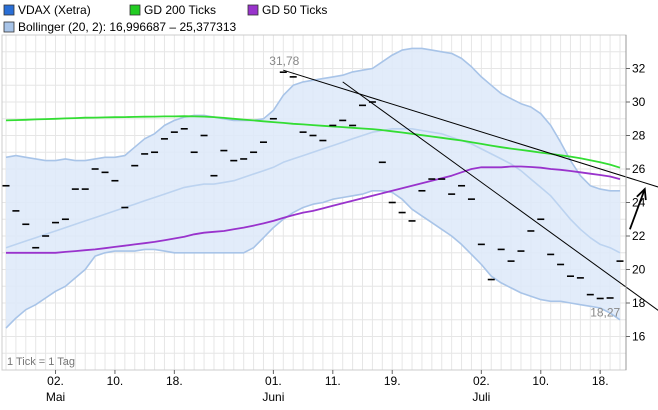 The image size is (658, 410). What do you see at coordinates (639, 203) in the screenshot?
I see `y-tick-label: 24` at bounding box center [639, 203].